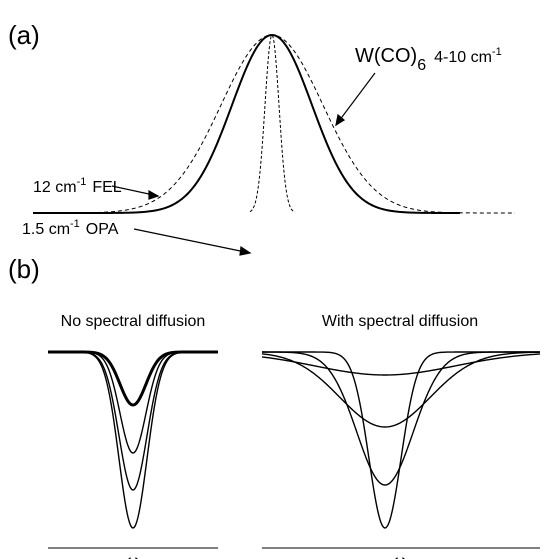 The image size is (560, 559). What do you see at coordinates (400, 321) in the screenshot?
I see `panel-title: With spectral diffusion` at bounding box center [400, 321].